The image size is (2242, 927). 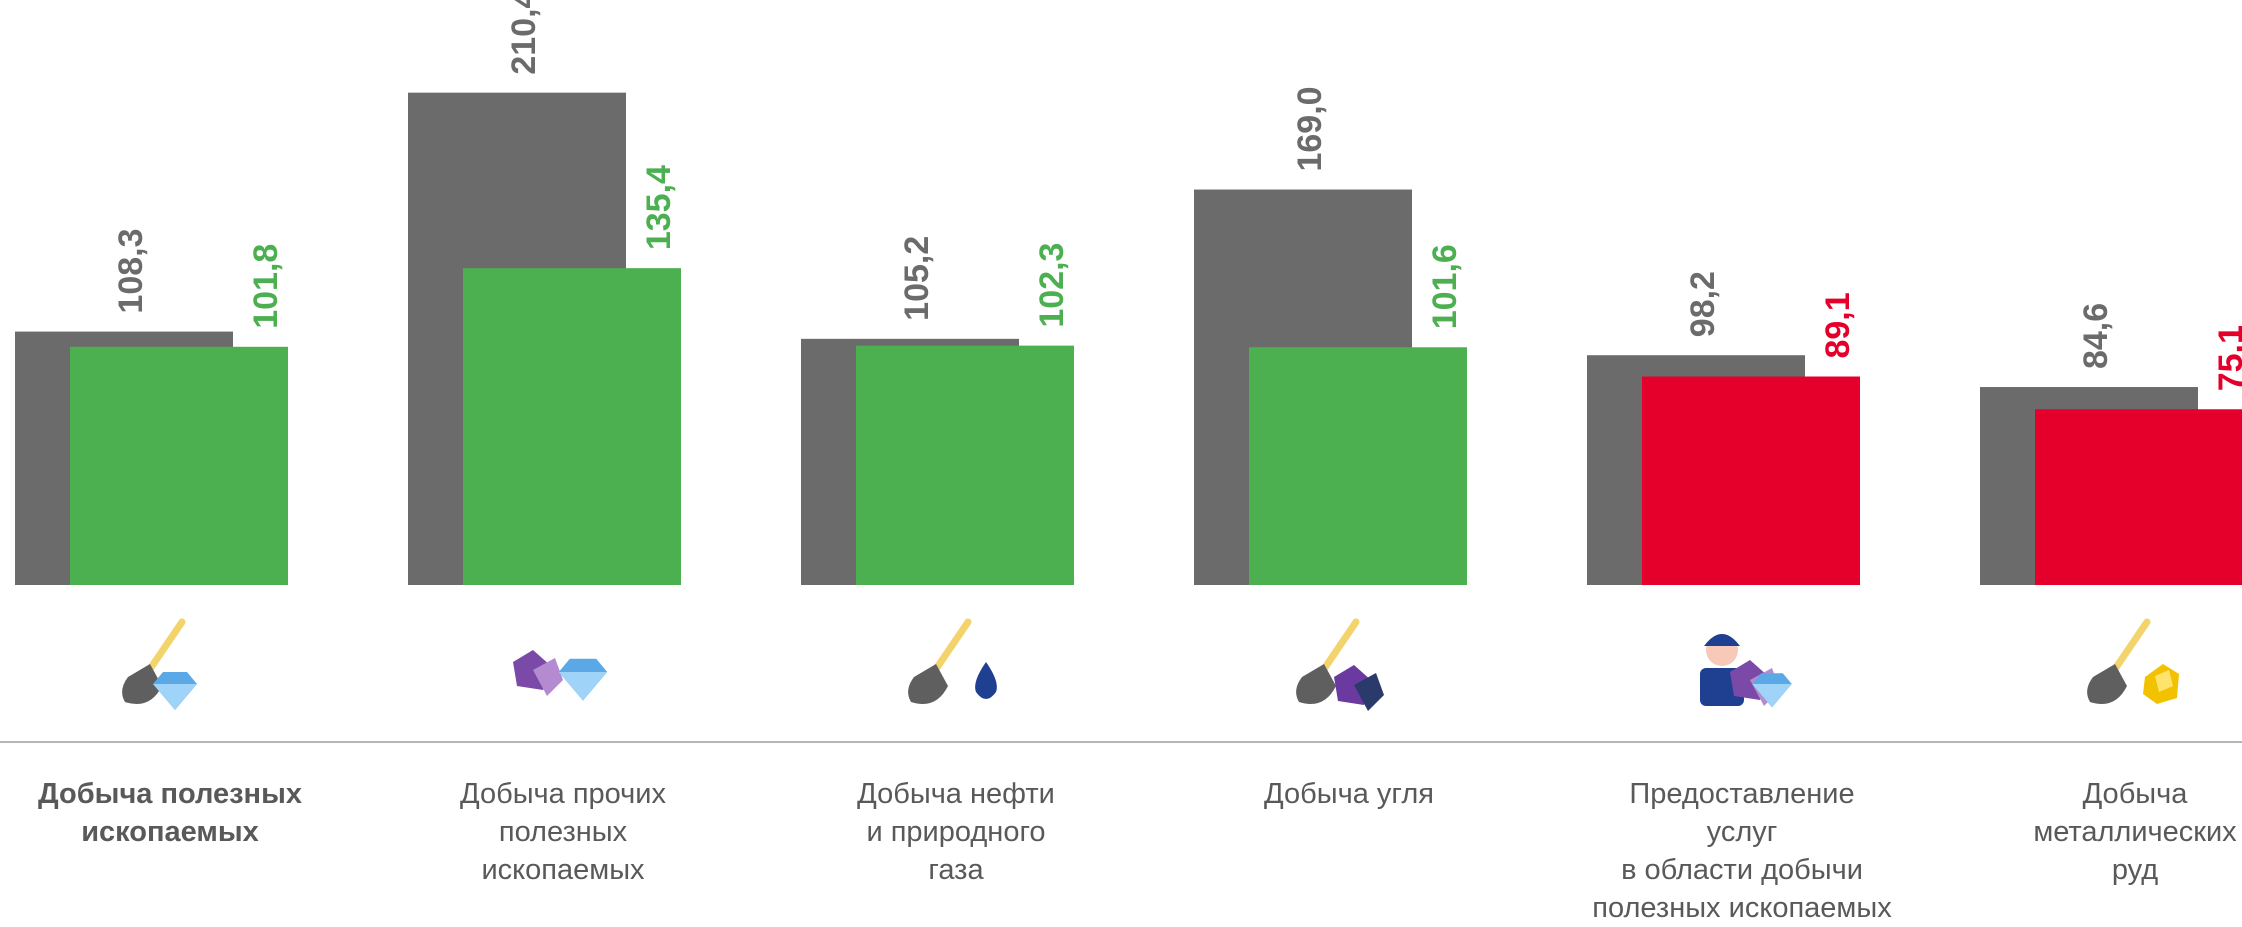 I want to click on category-label-line: руд, so click(x=2135, y=870).